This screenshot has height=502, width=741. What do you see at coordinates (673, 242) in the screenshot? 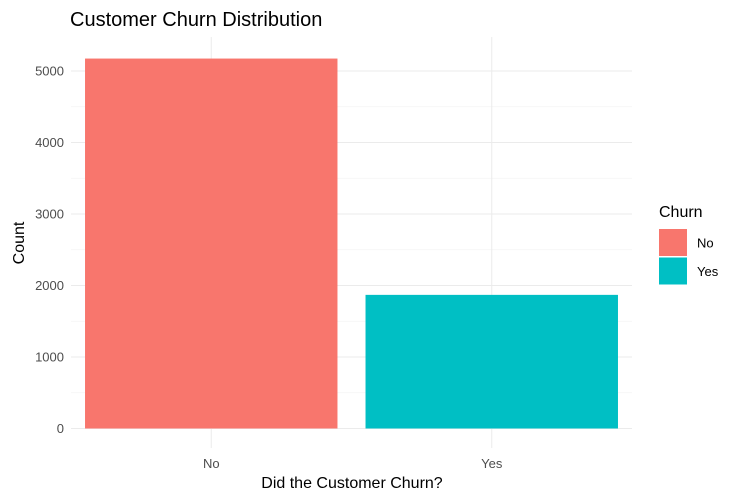
I see `legend-key-no` at bounding box center [673, 242].